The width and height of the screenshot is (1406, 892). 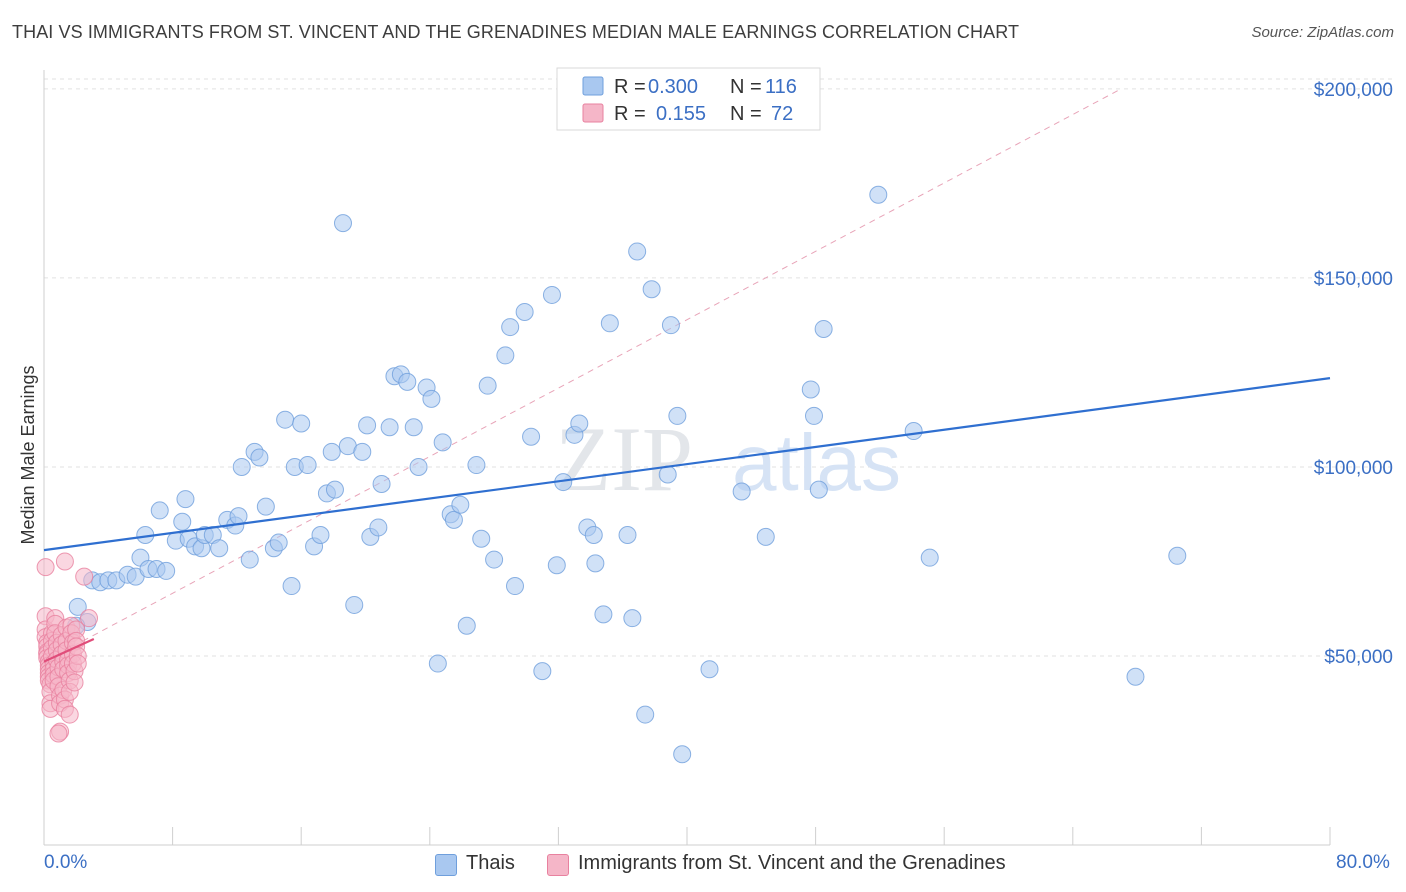 I want to click on correlation-legend: R = 0.300 N = 116 R = 0.155 N = 72, so click(x=688, y=99).